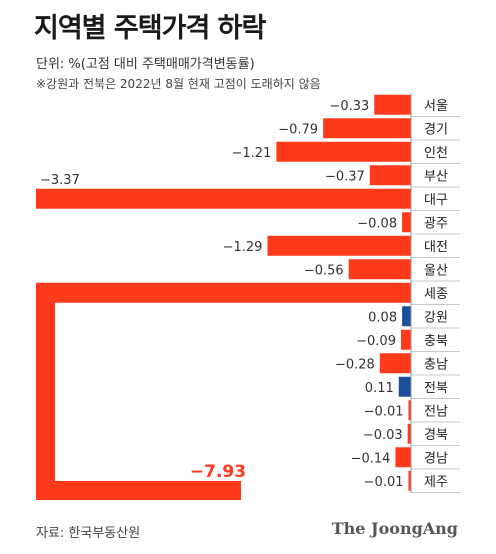  Describe the element at coordinates (383, 435) in the screenshot. I see `data-label: −0.03` at that location.